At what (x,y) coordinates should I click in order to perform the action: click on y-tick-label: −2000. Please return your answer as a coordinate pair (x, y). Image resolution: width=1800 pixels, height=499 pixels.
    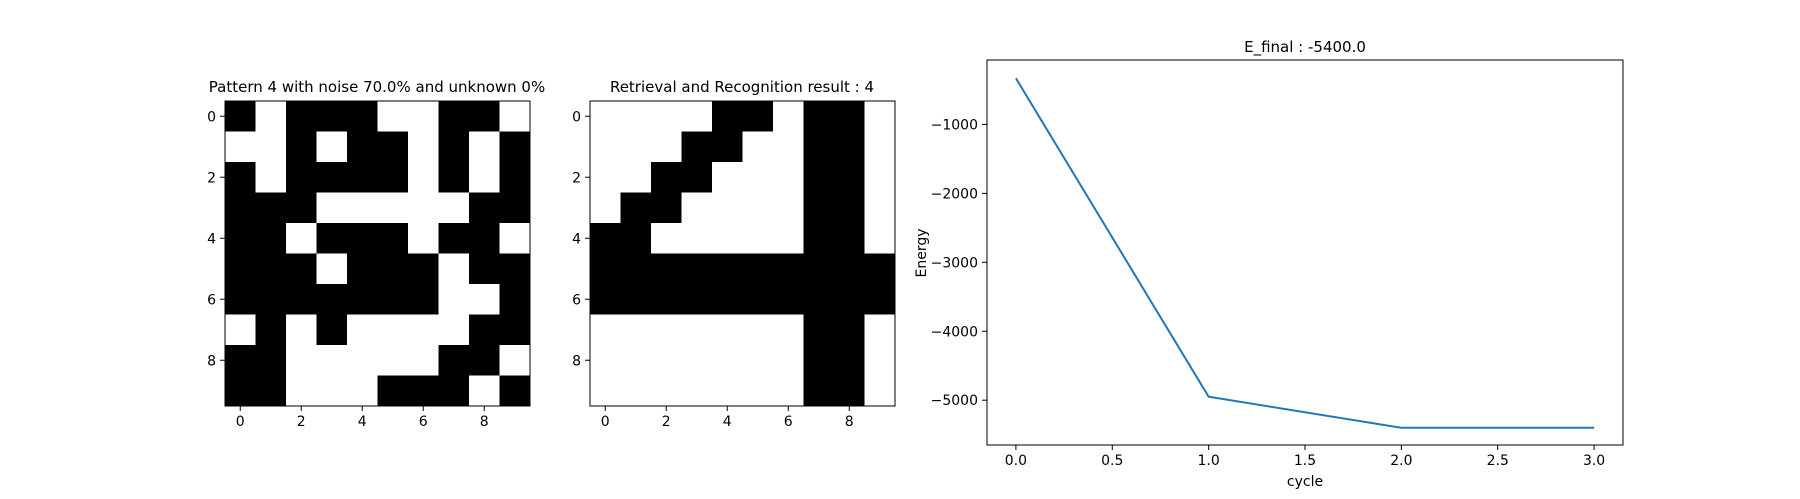
    Looking at the image, I should click on (954, 194).